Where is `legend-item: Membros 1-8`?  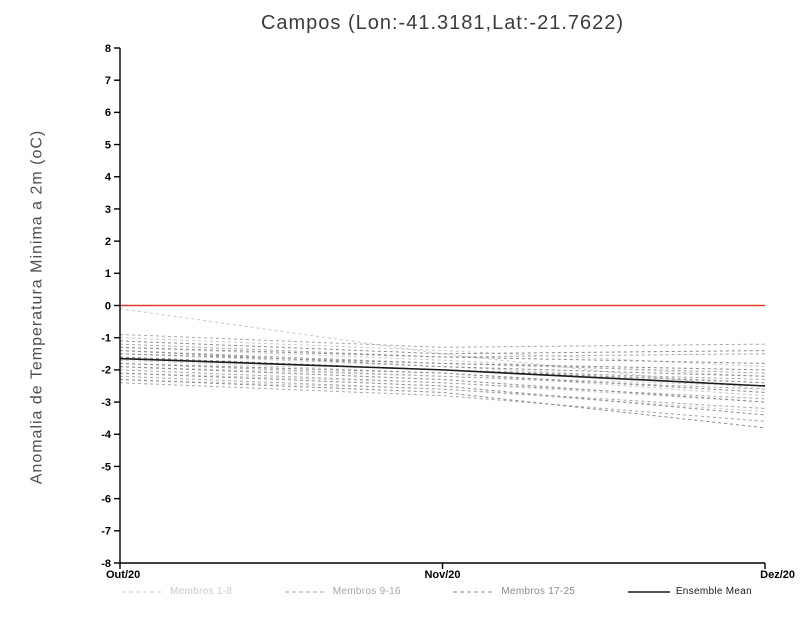
legend-item: Membros 1-8 is located at coordinates (177, 591).